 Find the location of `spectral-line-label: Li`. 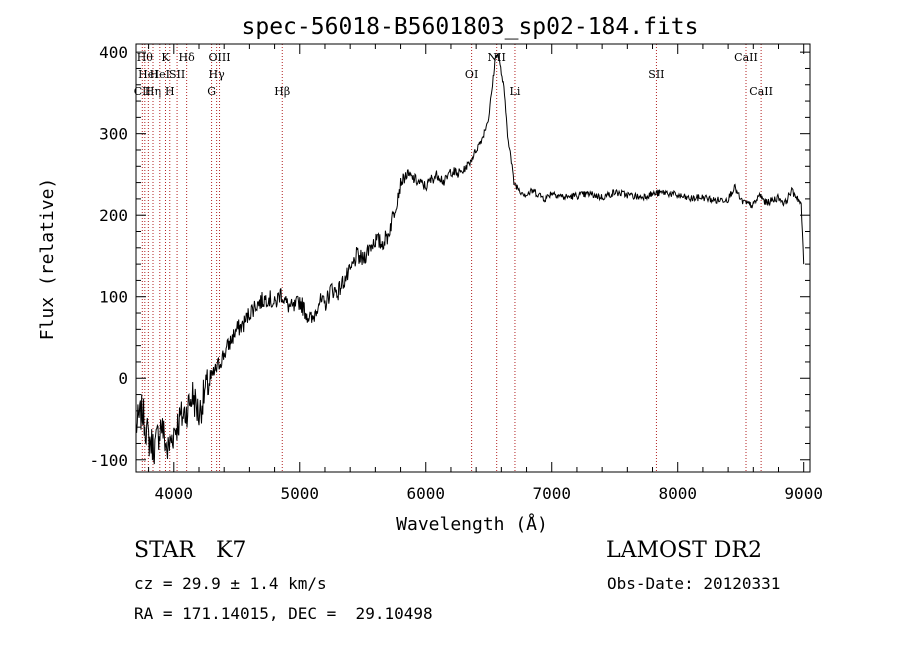

spectral-line-label: Li is located at coordinates (515, 91).